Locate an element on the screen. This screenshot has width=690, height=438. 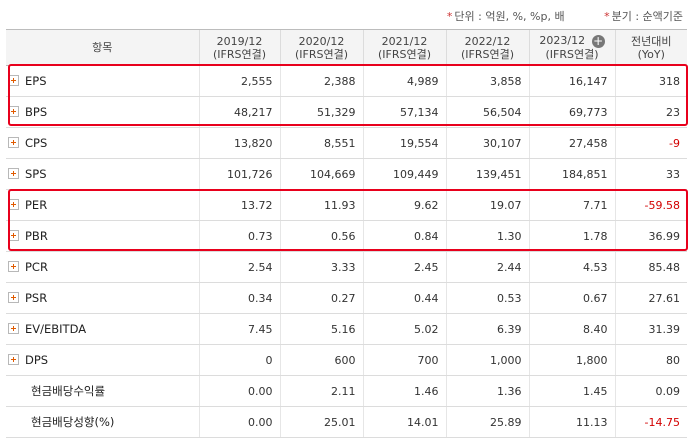
value-cell: 56,504 is located at coordinates (487, 112).